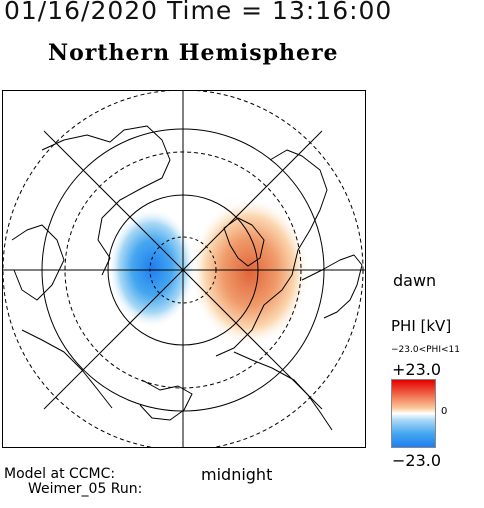 Image resolution: width=484 pixels, height=508 pixels. I want to click on coast-arctic-islands, so click(244, 242).